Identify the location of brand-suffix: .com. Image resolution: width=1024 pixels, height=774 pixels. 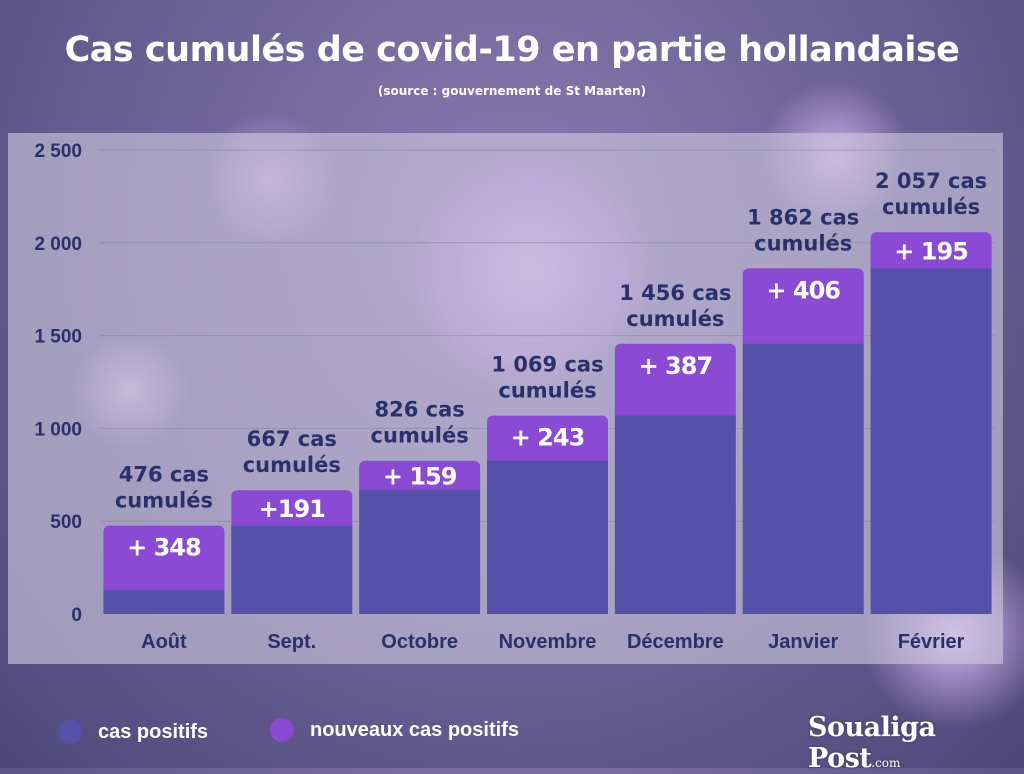
(886, 763).